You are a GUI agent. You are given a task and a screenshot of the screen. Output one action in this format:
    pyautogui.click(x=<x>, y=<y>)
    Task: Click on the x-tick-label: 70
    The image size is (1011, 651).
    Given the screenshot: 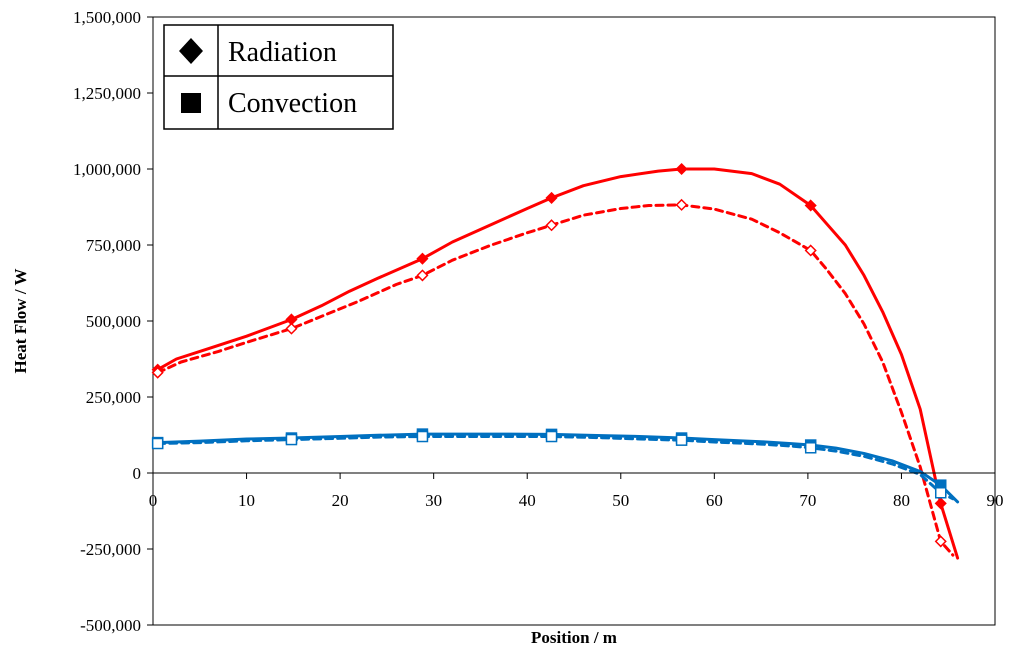 What is the action you would take?
    pyautogui.click(x=807, y=500)
    